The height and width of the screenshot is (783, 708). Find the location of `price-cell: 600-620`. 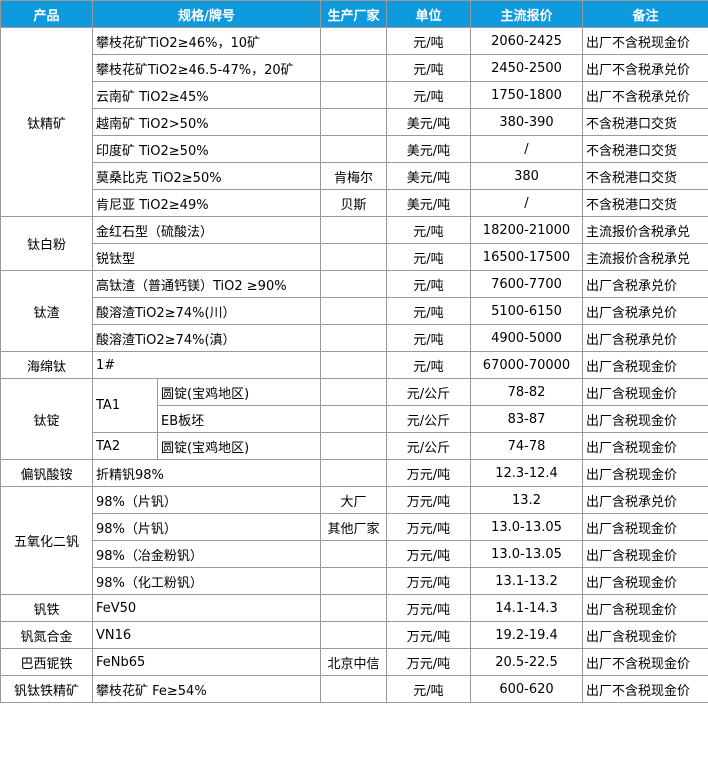

price-cell: 600-620 is located at coordinates (526, 689).